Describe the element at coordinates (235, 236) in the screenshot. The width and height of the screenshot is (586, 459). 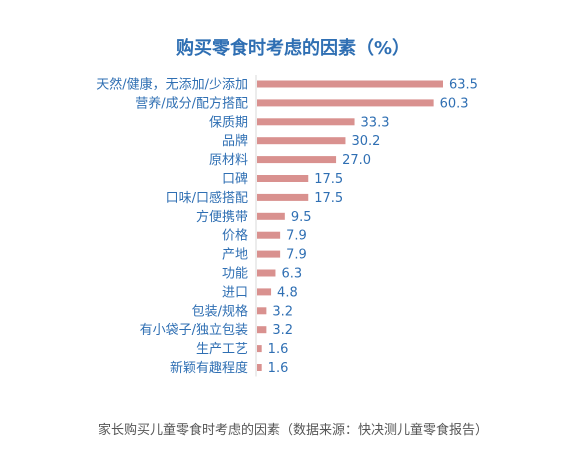
I see `category-label: 价格` at that location.